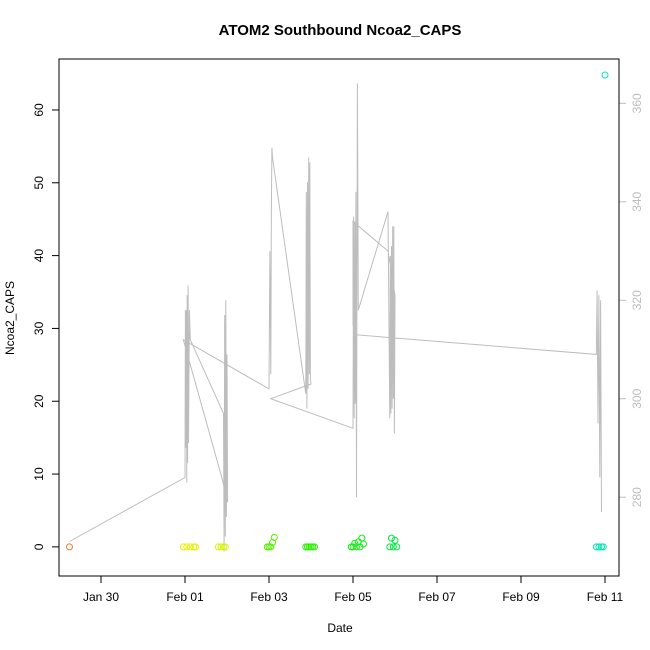  I want to click on y2-tick-label: 340, so click(637, 201).